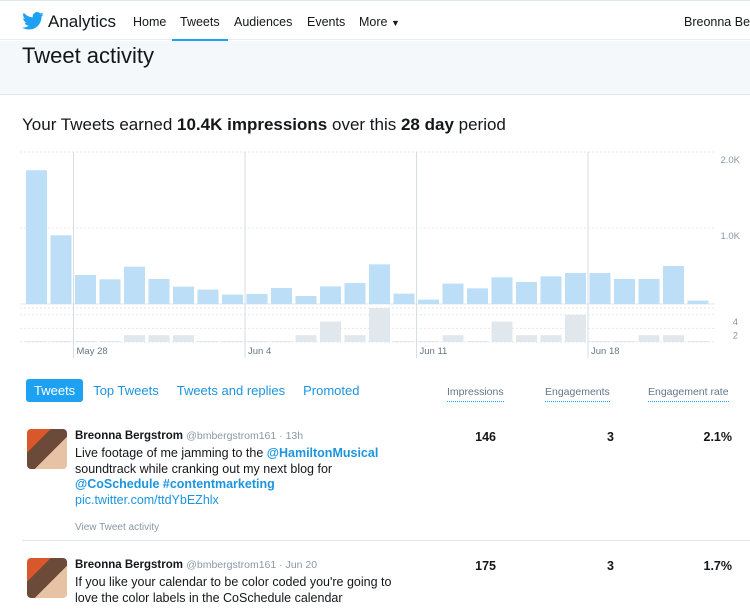  Describe the element at coordinates (117, 527) in the screenshot. I see `view-tweet-activity-link: View Tweet activity` at that location.